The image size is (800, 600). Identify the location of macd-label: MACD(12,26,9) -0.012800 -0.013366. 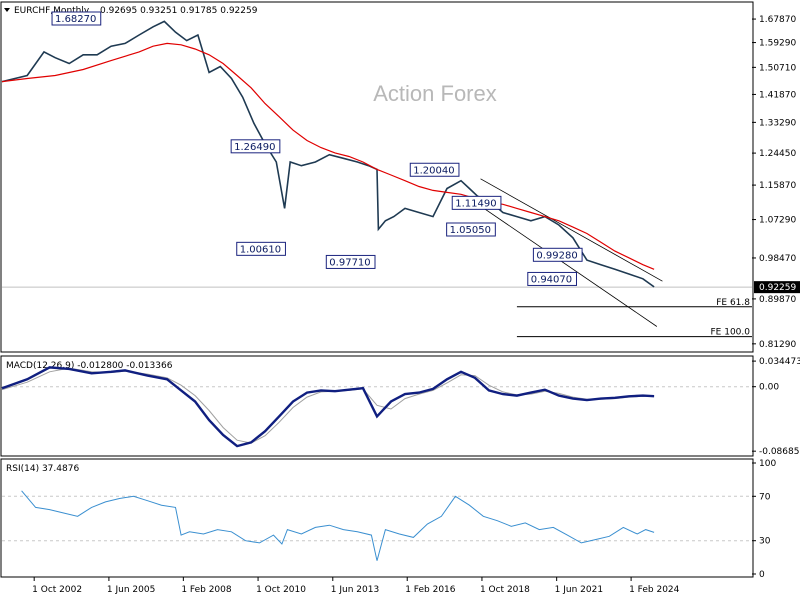
(89, 366).